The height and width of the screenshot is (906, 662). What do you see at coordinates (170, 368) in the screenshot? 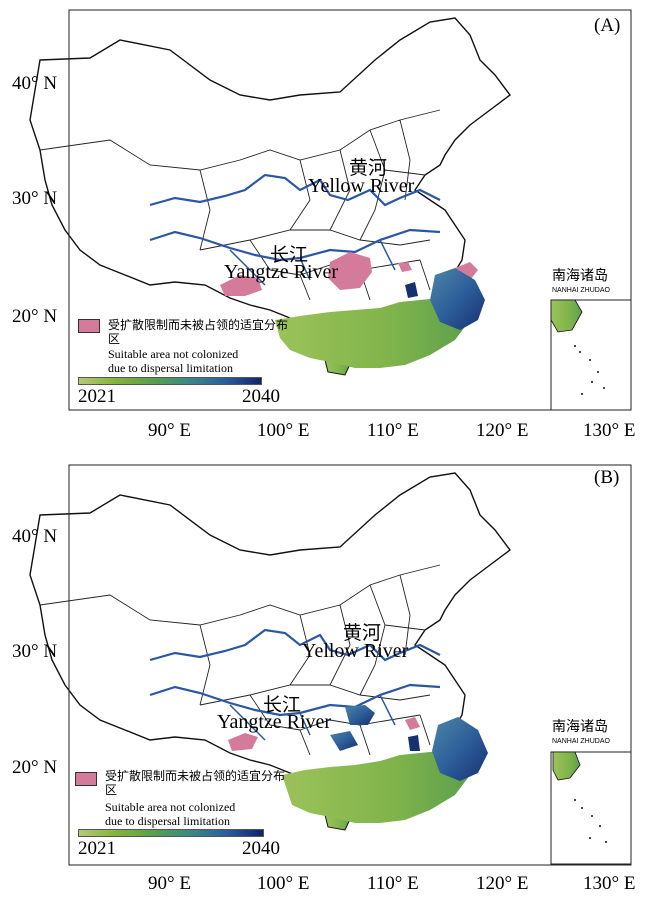
I see `panel-a-legend-en-line2: due to dispersal limitation` at bounding box center [170, 368].